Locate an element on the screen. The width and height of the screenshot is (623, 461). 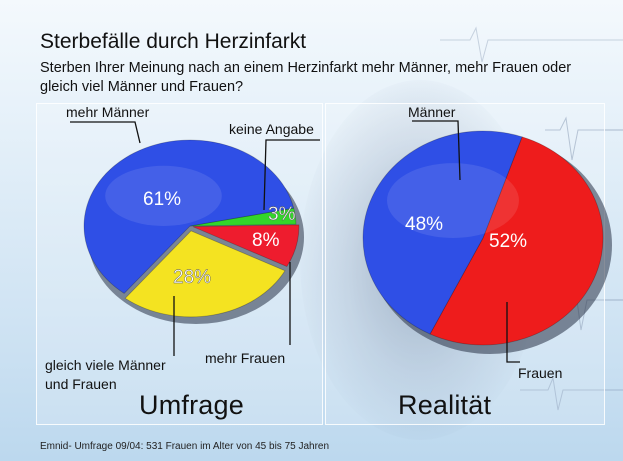
leader-line-frauen is located at coordinates (513, 332).